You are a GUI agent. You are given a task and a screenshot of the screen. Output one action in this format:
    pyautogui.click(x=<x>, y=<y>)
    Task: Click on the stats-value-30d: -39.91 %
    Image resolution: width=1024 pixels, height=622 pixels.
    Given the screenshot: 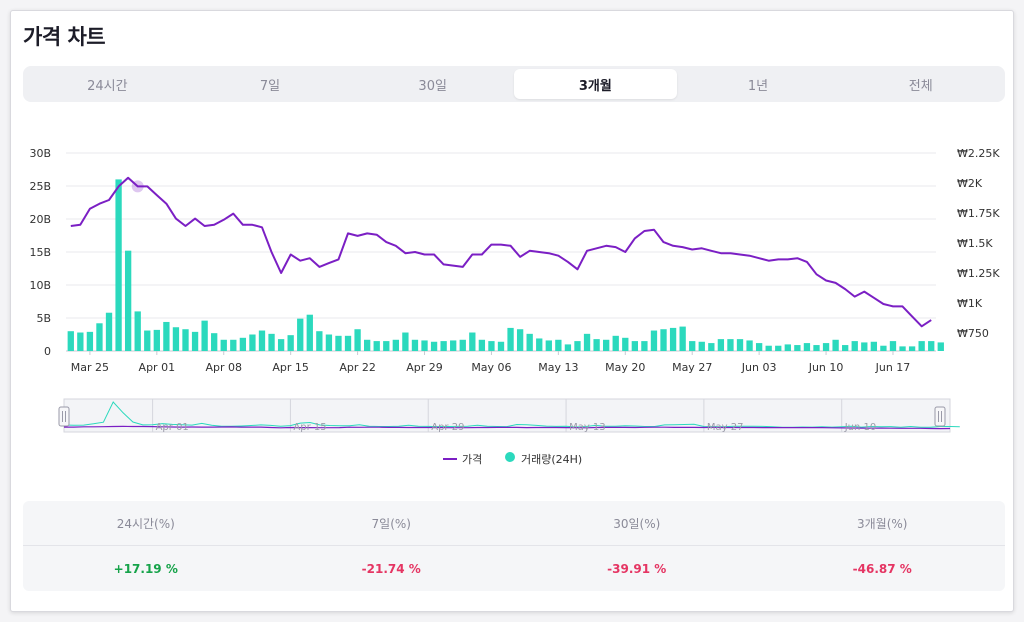 What is the action you would take?
    pyautogui.click(x=637, y=568)
    